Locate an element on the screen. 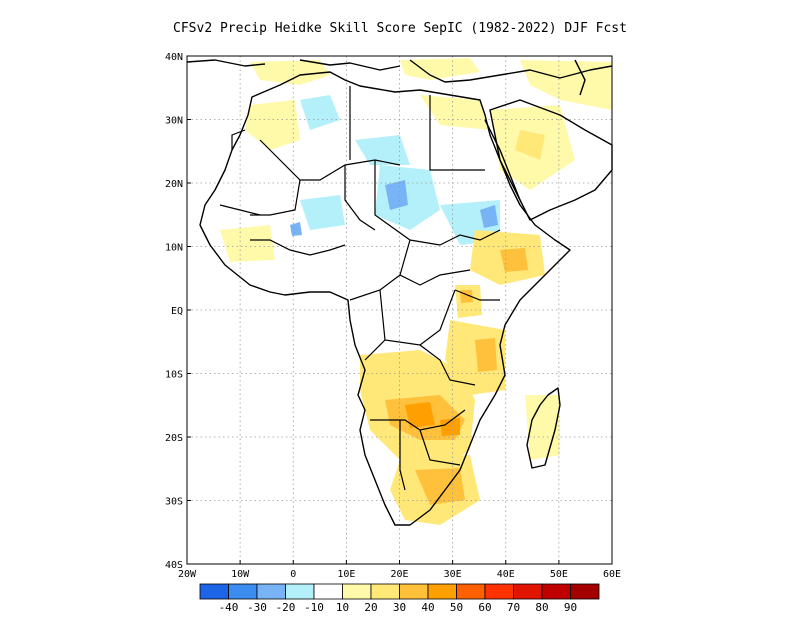 This screenshot has height=618, width=800. y-tick-label: 10S is located at coordinates (174, 375).